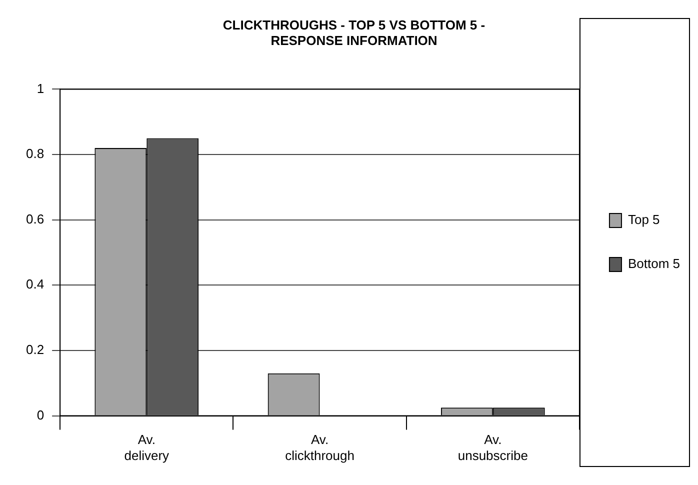 This screenshot has width=698, height=485. I want to click on y-tick-label: 1, so click(40, 88).